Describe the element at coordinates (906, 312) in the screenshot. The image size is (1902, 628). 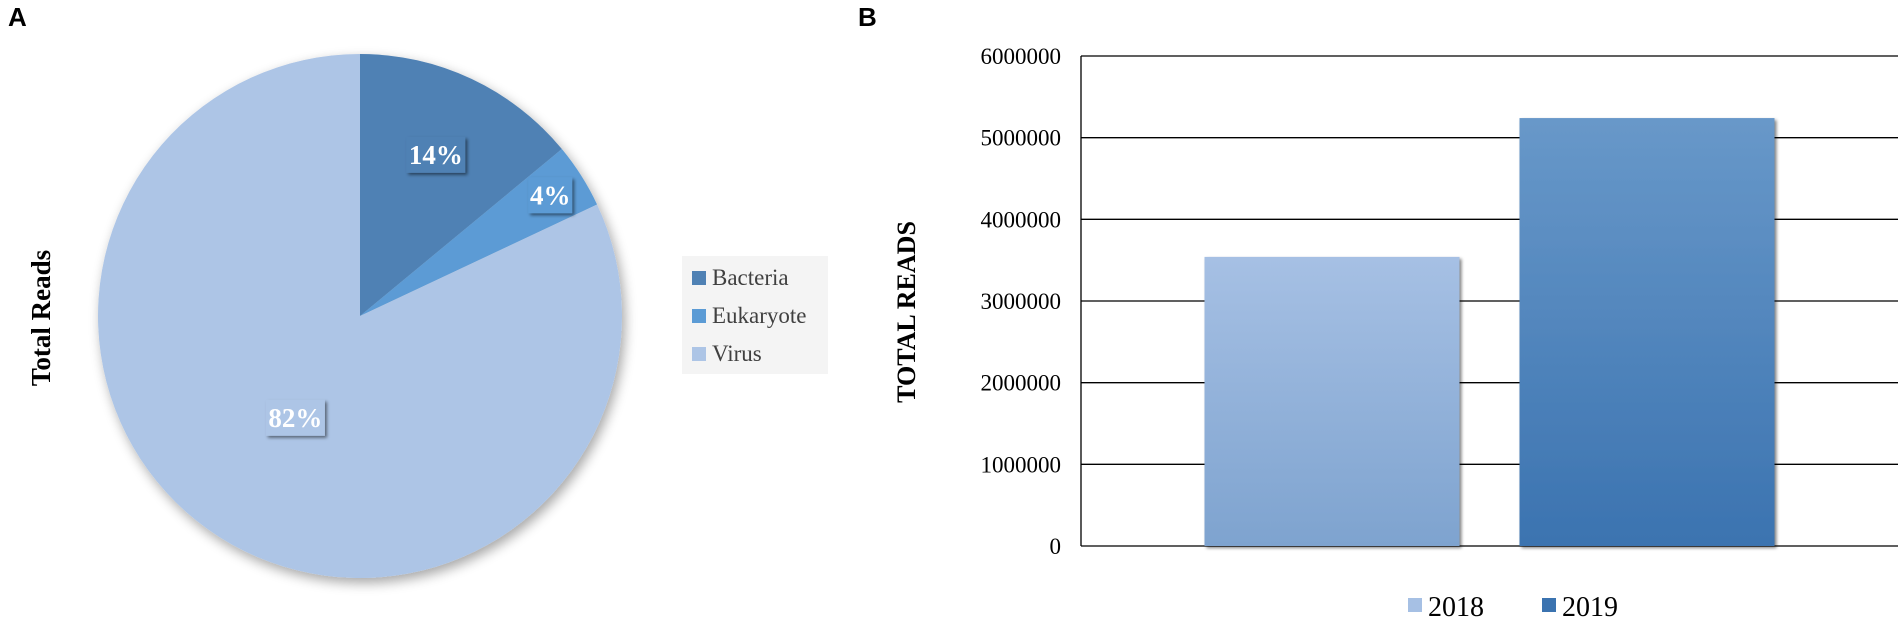
I see `bar-y-axis-label: TOTAL READS` at that location.